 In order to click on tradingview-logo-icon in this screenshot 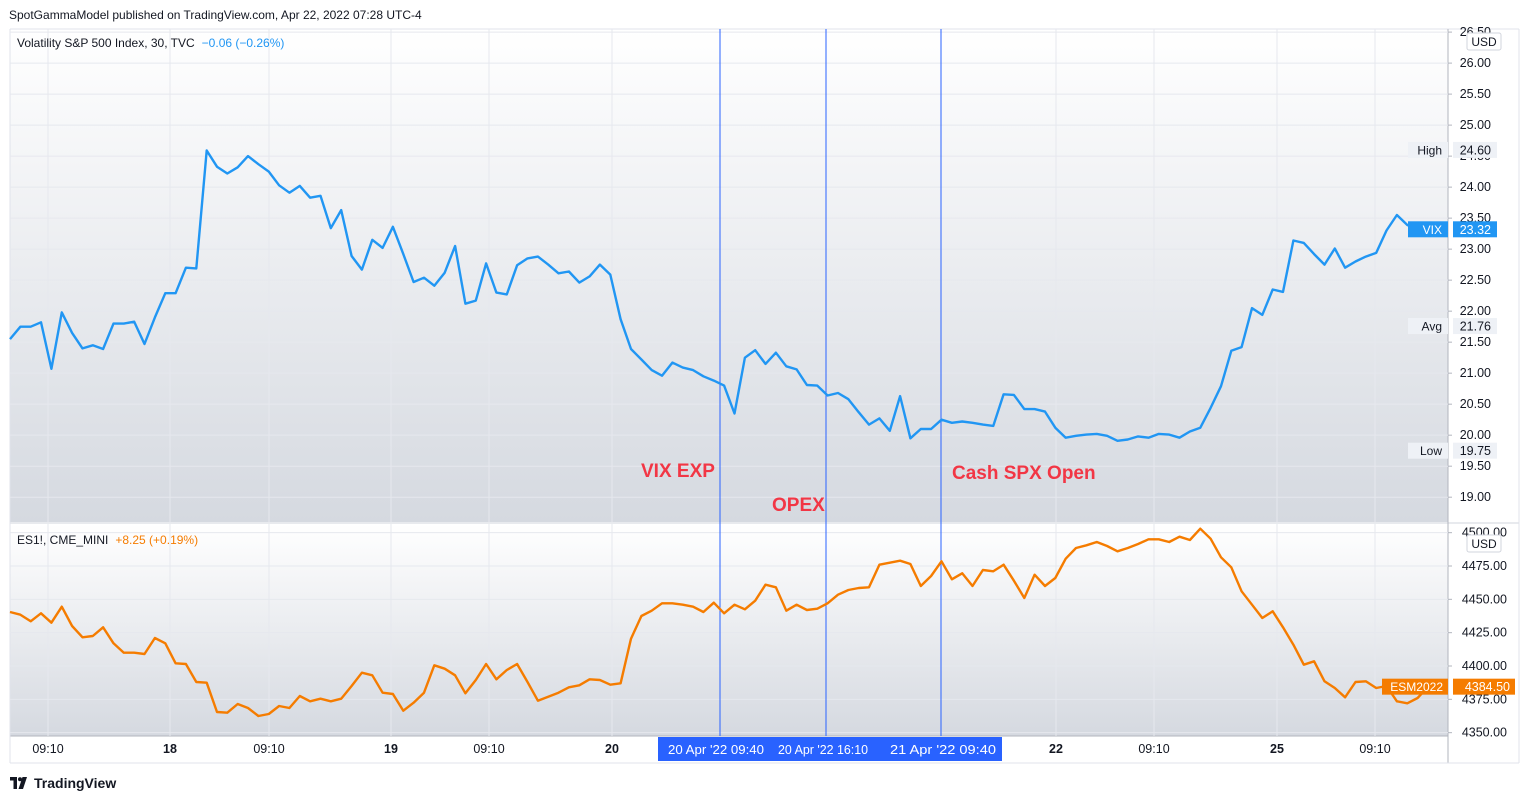, I will do `click(18, 783)`.